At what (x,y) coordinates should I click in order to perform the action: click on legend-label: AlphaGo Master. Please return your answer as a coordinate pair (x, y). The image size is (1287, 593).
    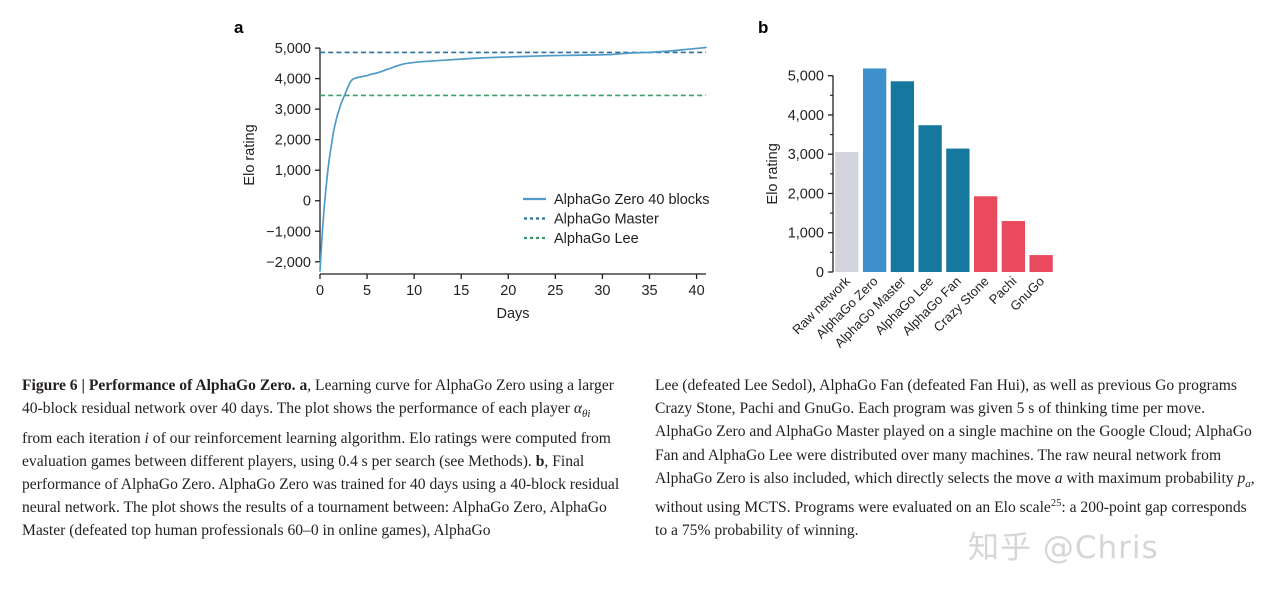
    Looking at the image, I should click on (606, 220).